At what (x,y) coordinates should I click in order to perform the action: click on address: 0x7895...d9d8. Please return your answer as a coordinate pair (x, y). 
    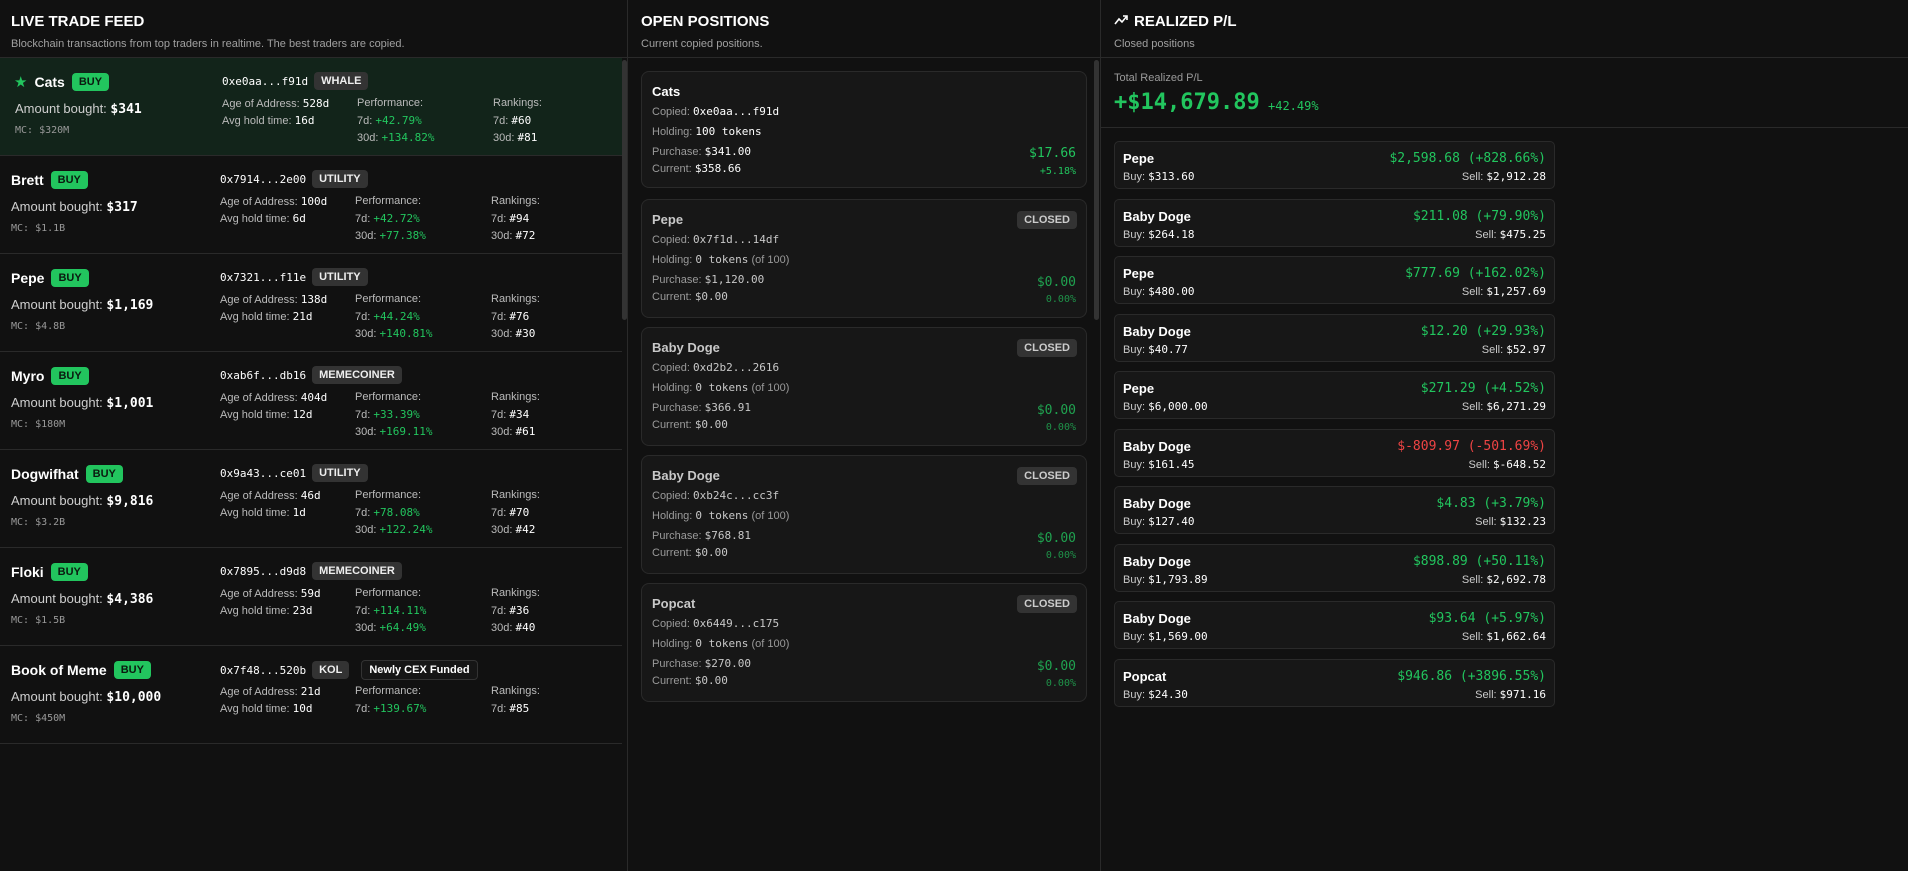
    Looking at the image, I should click on (263, 571).